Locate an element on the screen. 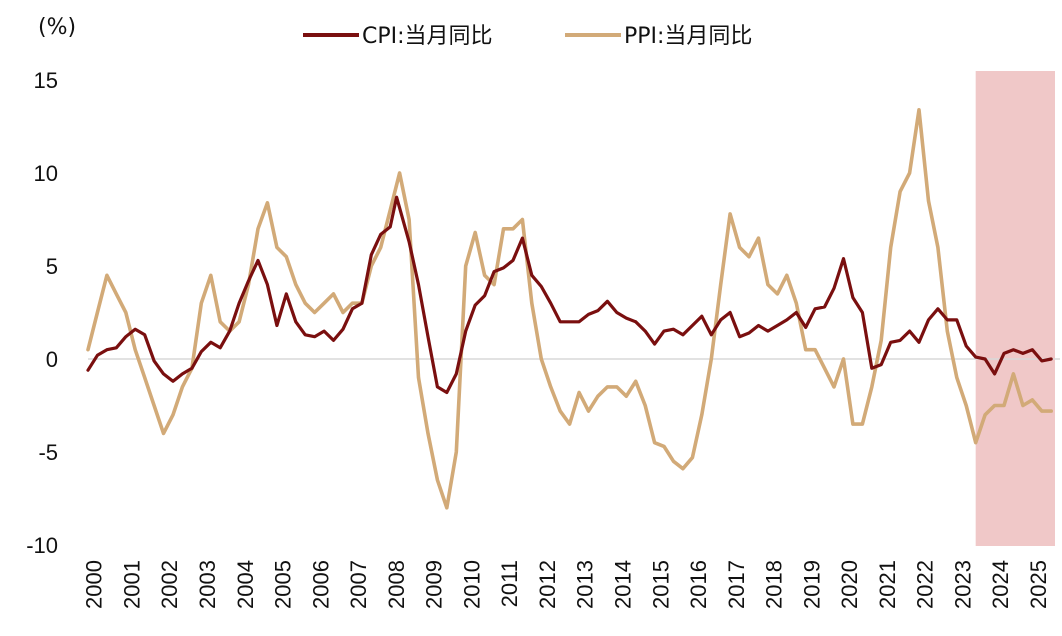  y-axis: -10 -5 0 5 10 15 is located at coordinates (42, 313).